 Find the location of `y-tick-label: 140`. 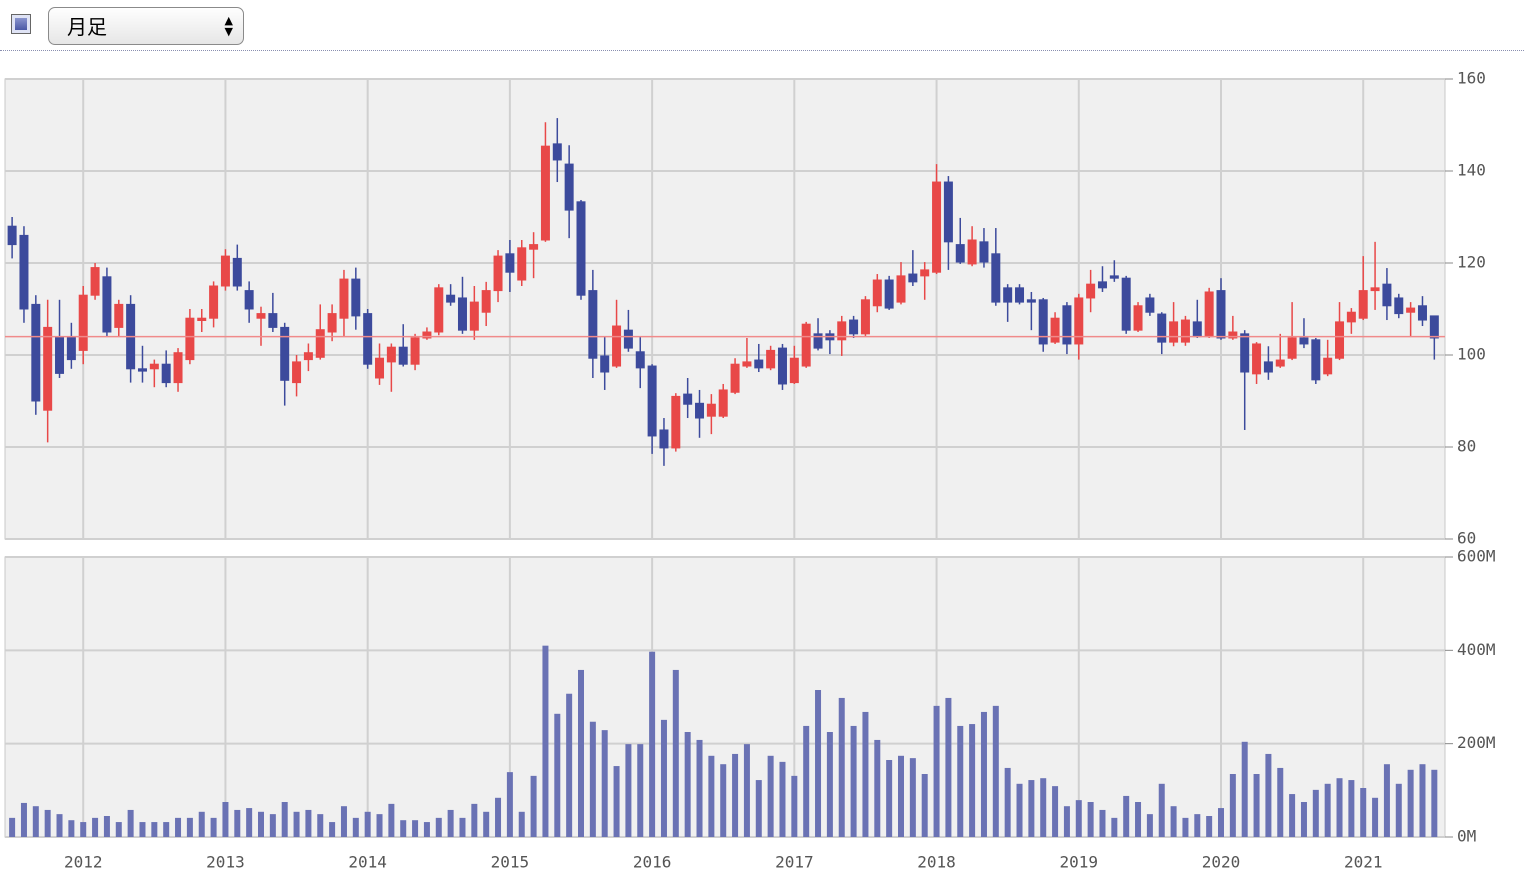

y-tick-label: 140 is located at coordinates (1471, 170).